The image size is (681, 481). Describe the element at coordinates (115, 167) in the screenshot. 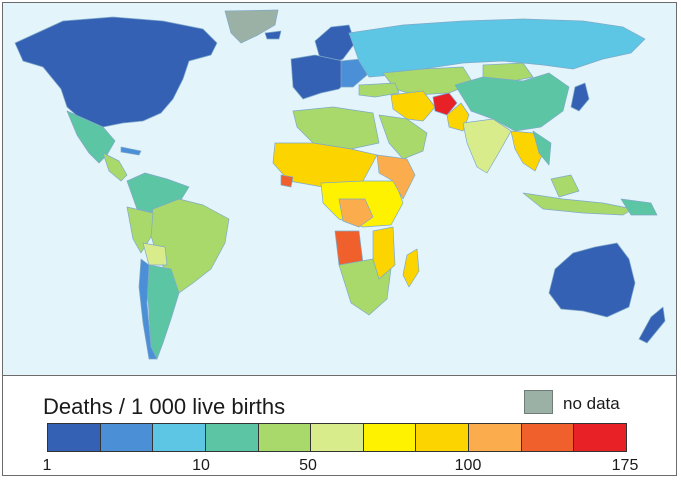

I see `region-central-america` at that location.